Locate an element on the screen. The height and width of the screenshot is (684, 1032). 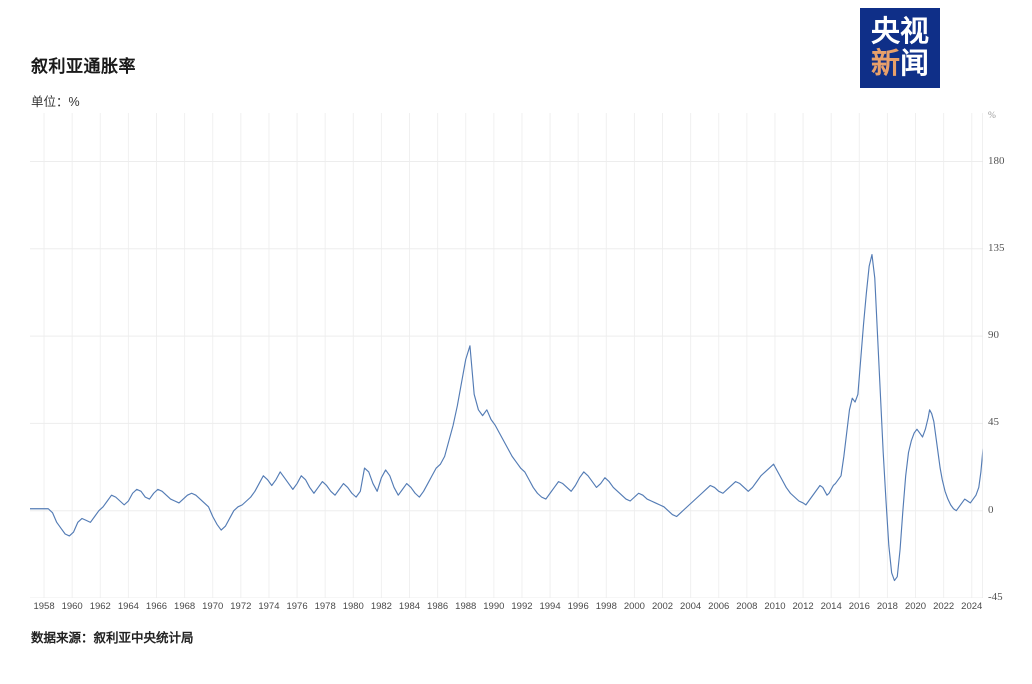
unit-label: 单位：% is located at coordinates (55, 102).